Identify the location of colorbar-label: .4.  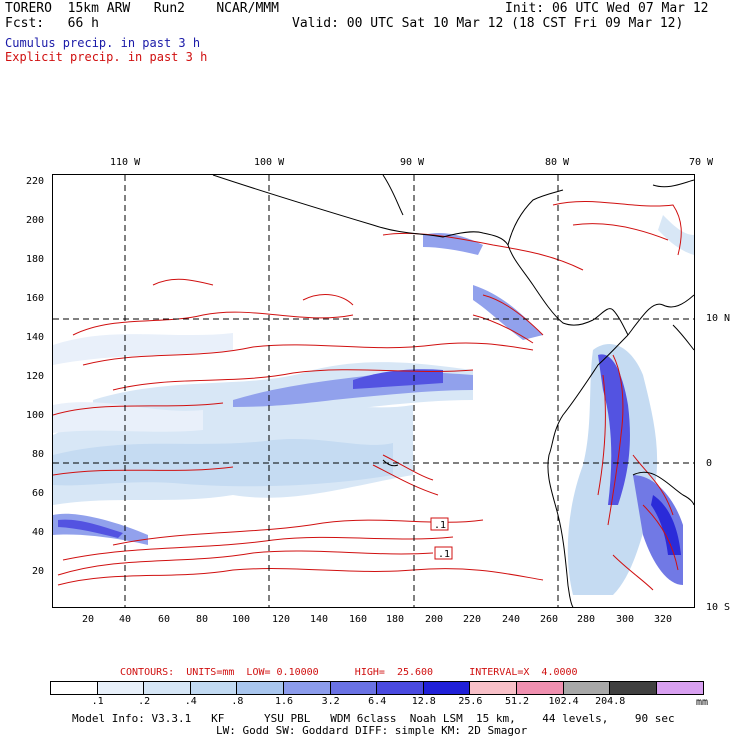
(190, 701).